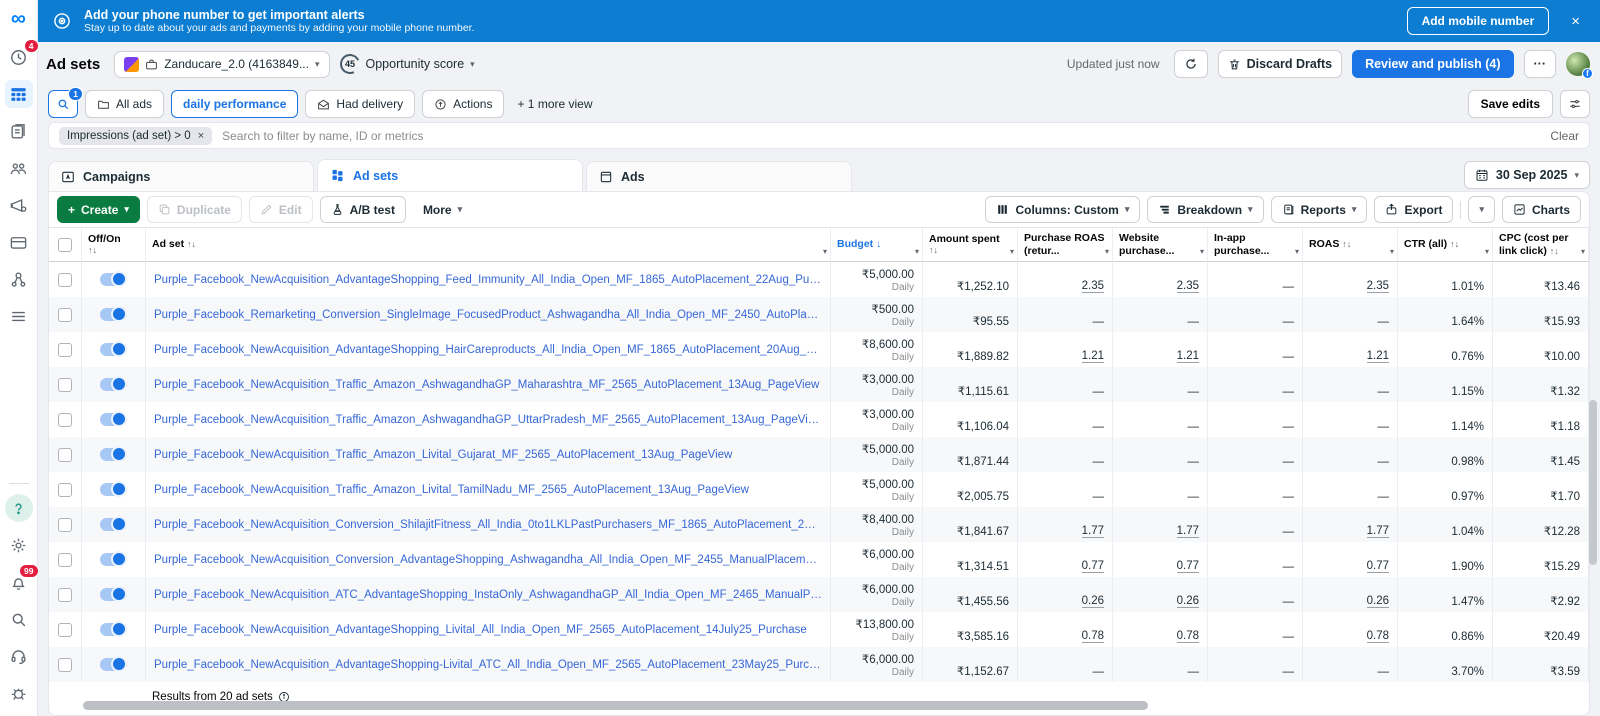 This screenshot has height=716, width=1600. What do you see at coordinates (22, 580) in the screenshot?
I see `notifications-button: 99` at bounding box center [22, 580].